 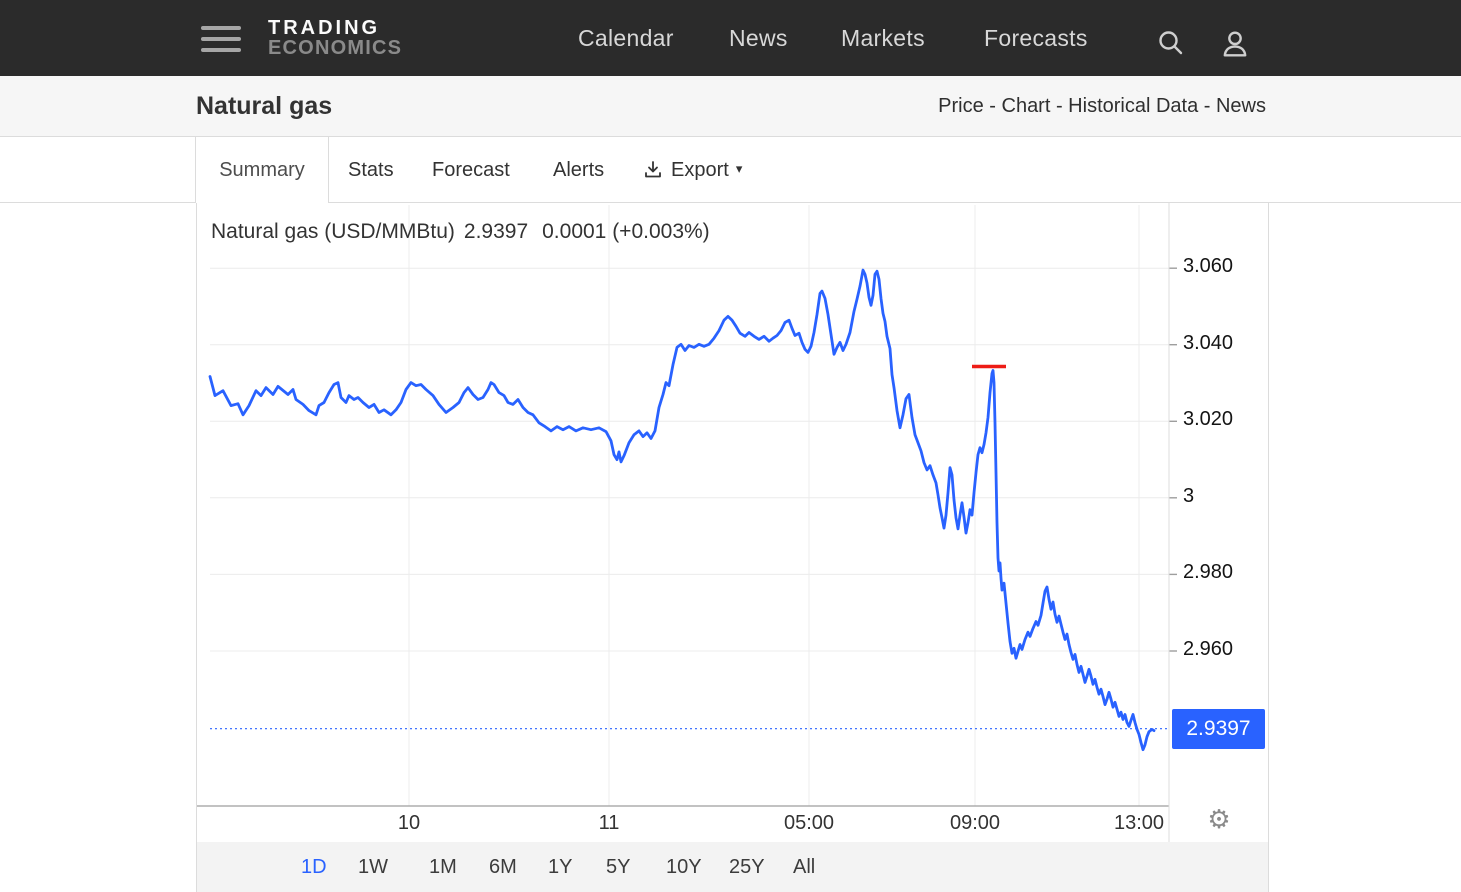 What do you see at coordinates (1208, 266) in the screenshot?
I see `y-label-3.060: 3.060` at bounding box center [1208, 266].